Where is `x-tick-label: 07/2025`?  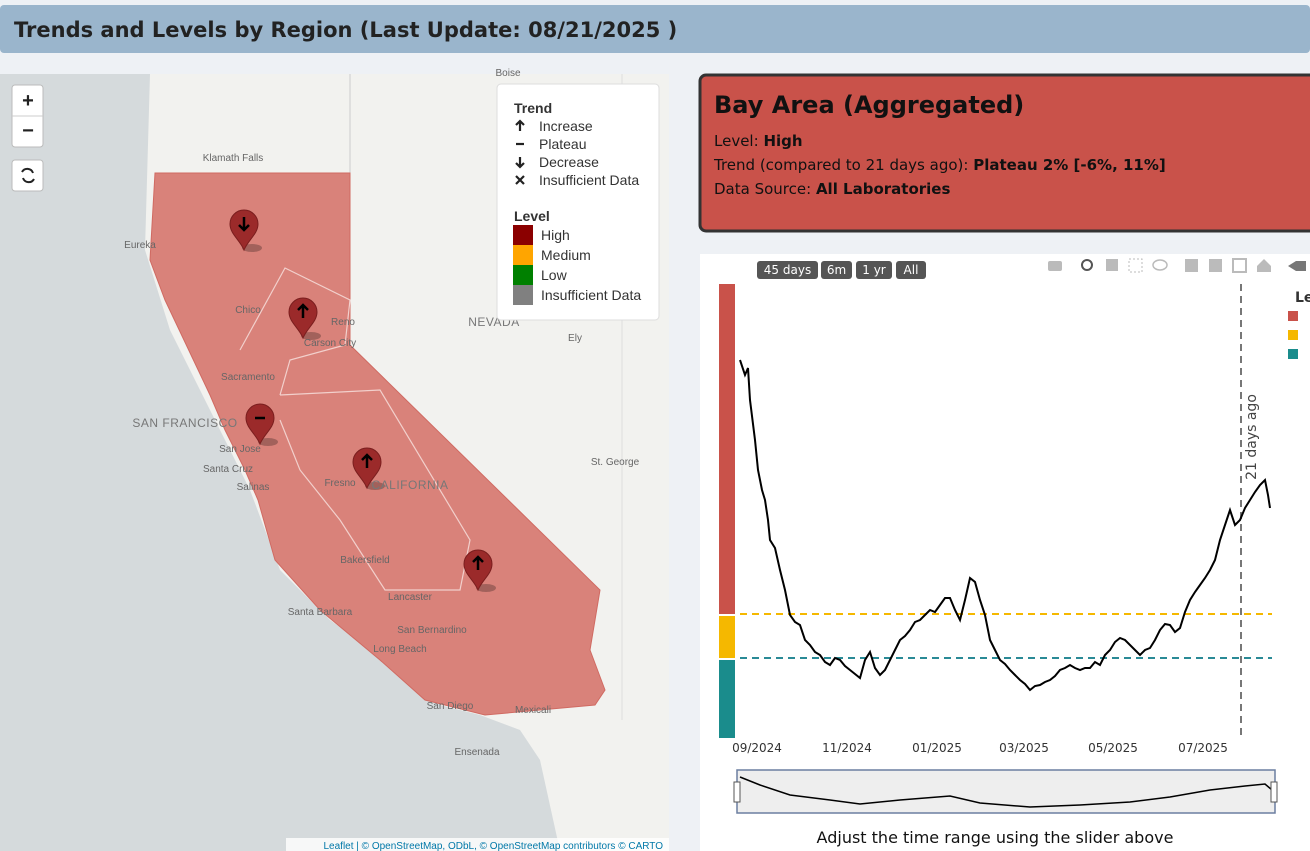
x-tick-label: 07/2025 is located at coordinates (1203, 748).